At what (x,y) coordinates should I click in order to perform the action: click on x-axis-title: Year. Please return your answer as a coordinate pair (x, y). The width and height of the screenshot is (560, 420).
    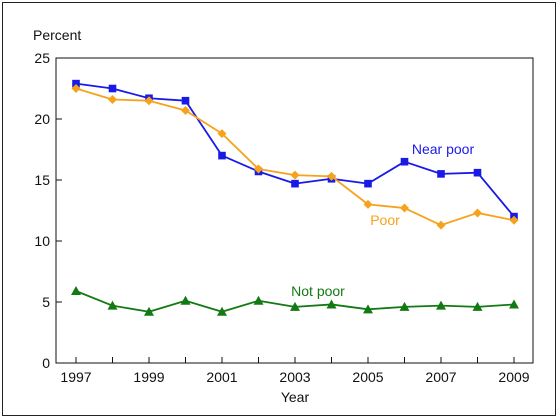
    Looking at the image, I should click on (295, 397).